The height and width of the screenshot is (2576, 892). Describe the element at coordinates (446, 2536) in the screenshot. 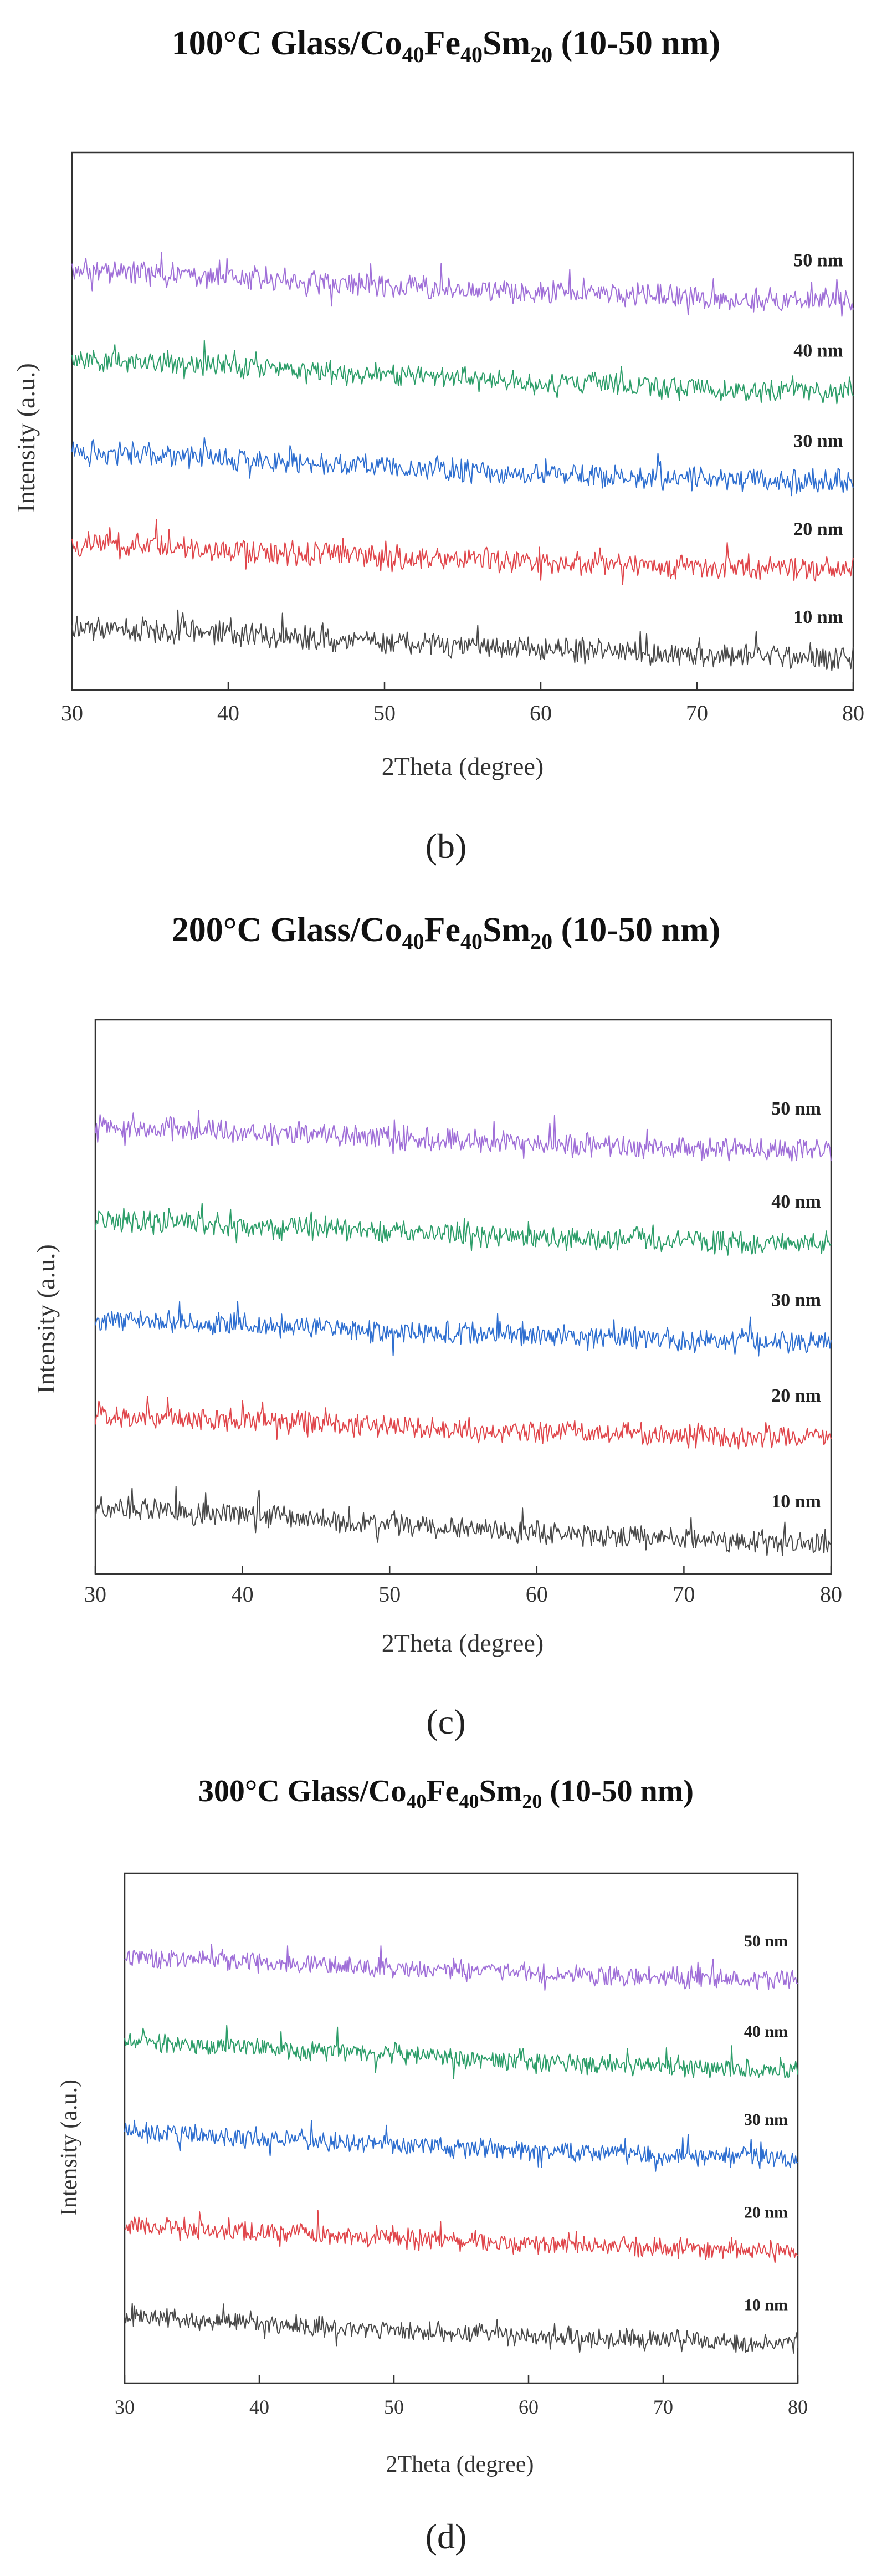

I see `panel-label: (d)` at that location.